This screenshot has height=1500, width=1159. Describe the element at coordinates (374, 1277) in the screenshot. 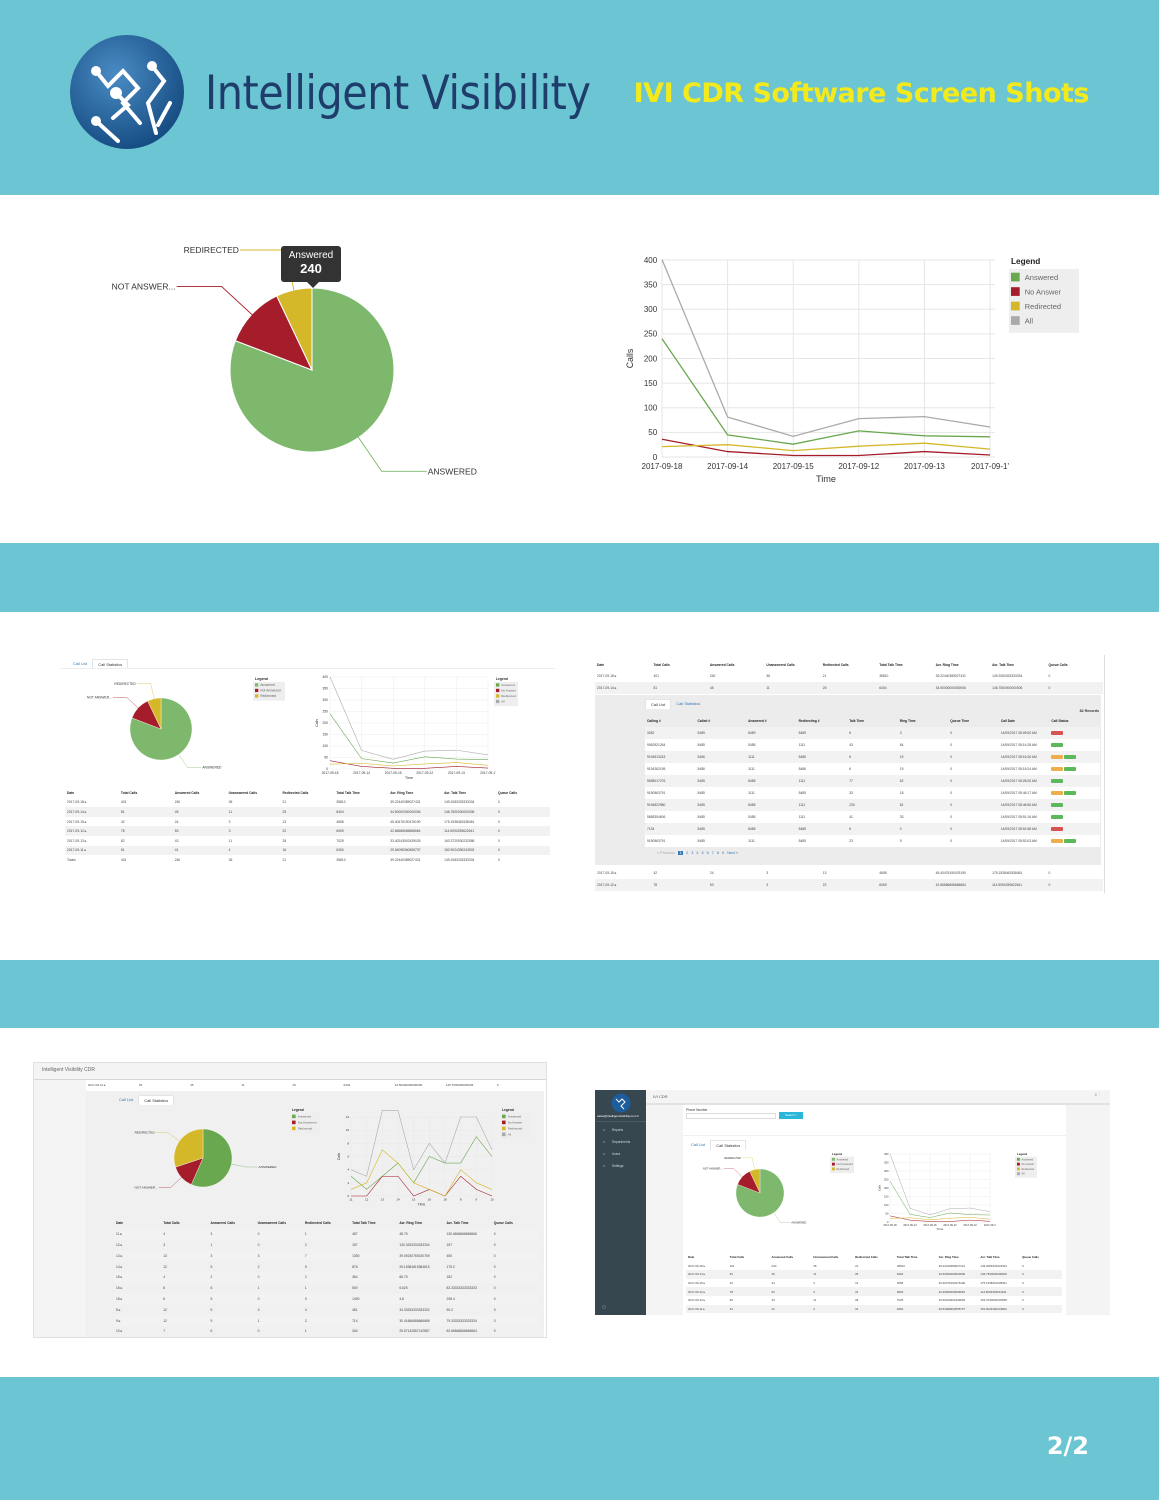

I see `table-cell: 364` at that location.